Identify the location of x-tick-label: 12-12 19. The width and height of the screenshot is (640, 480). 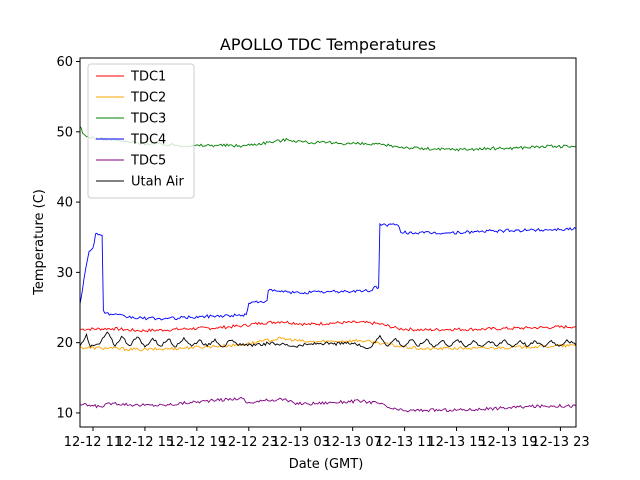
(197, 442).